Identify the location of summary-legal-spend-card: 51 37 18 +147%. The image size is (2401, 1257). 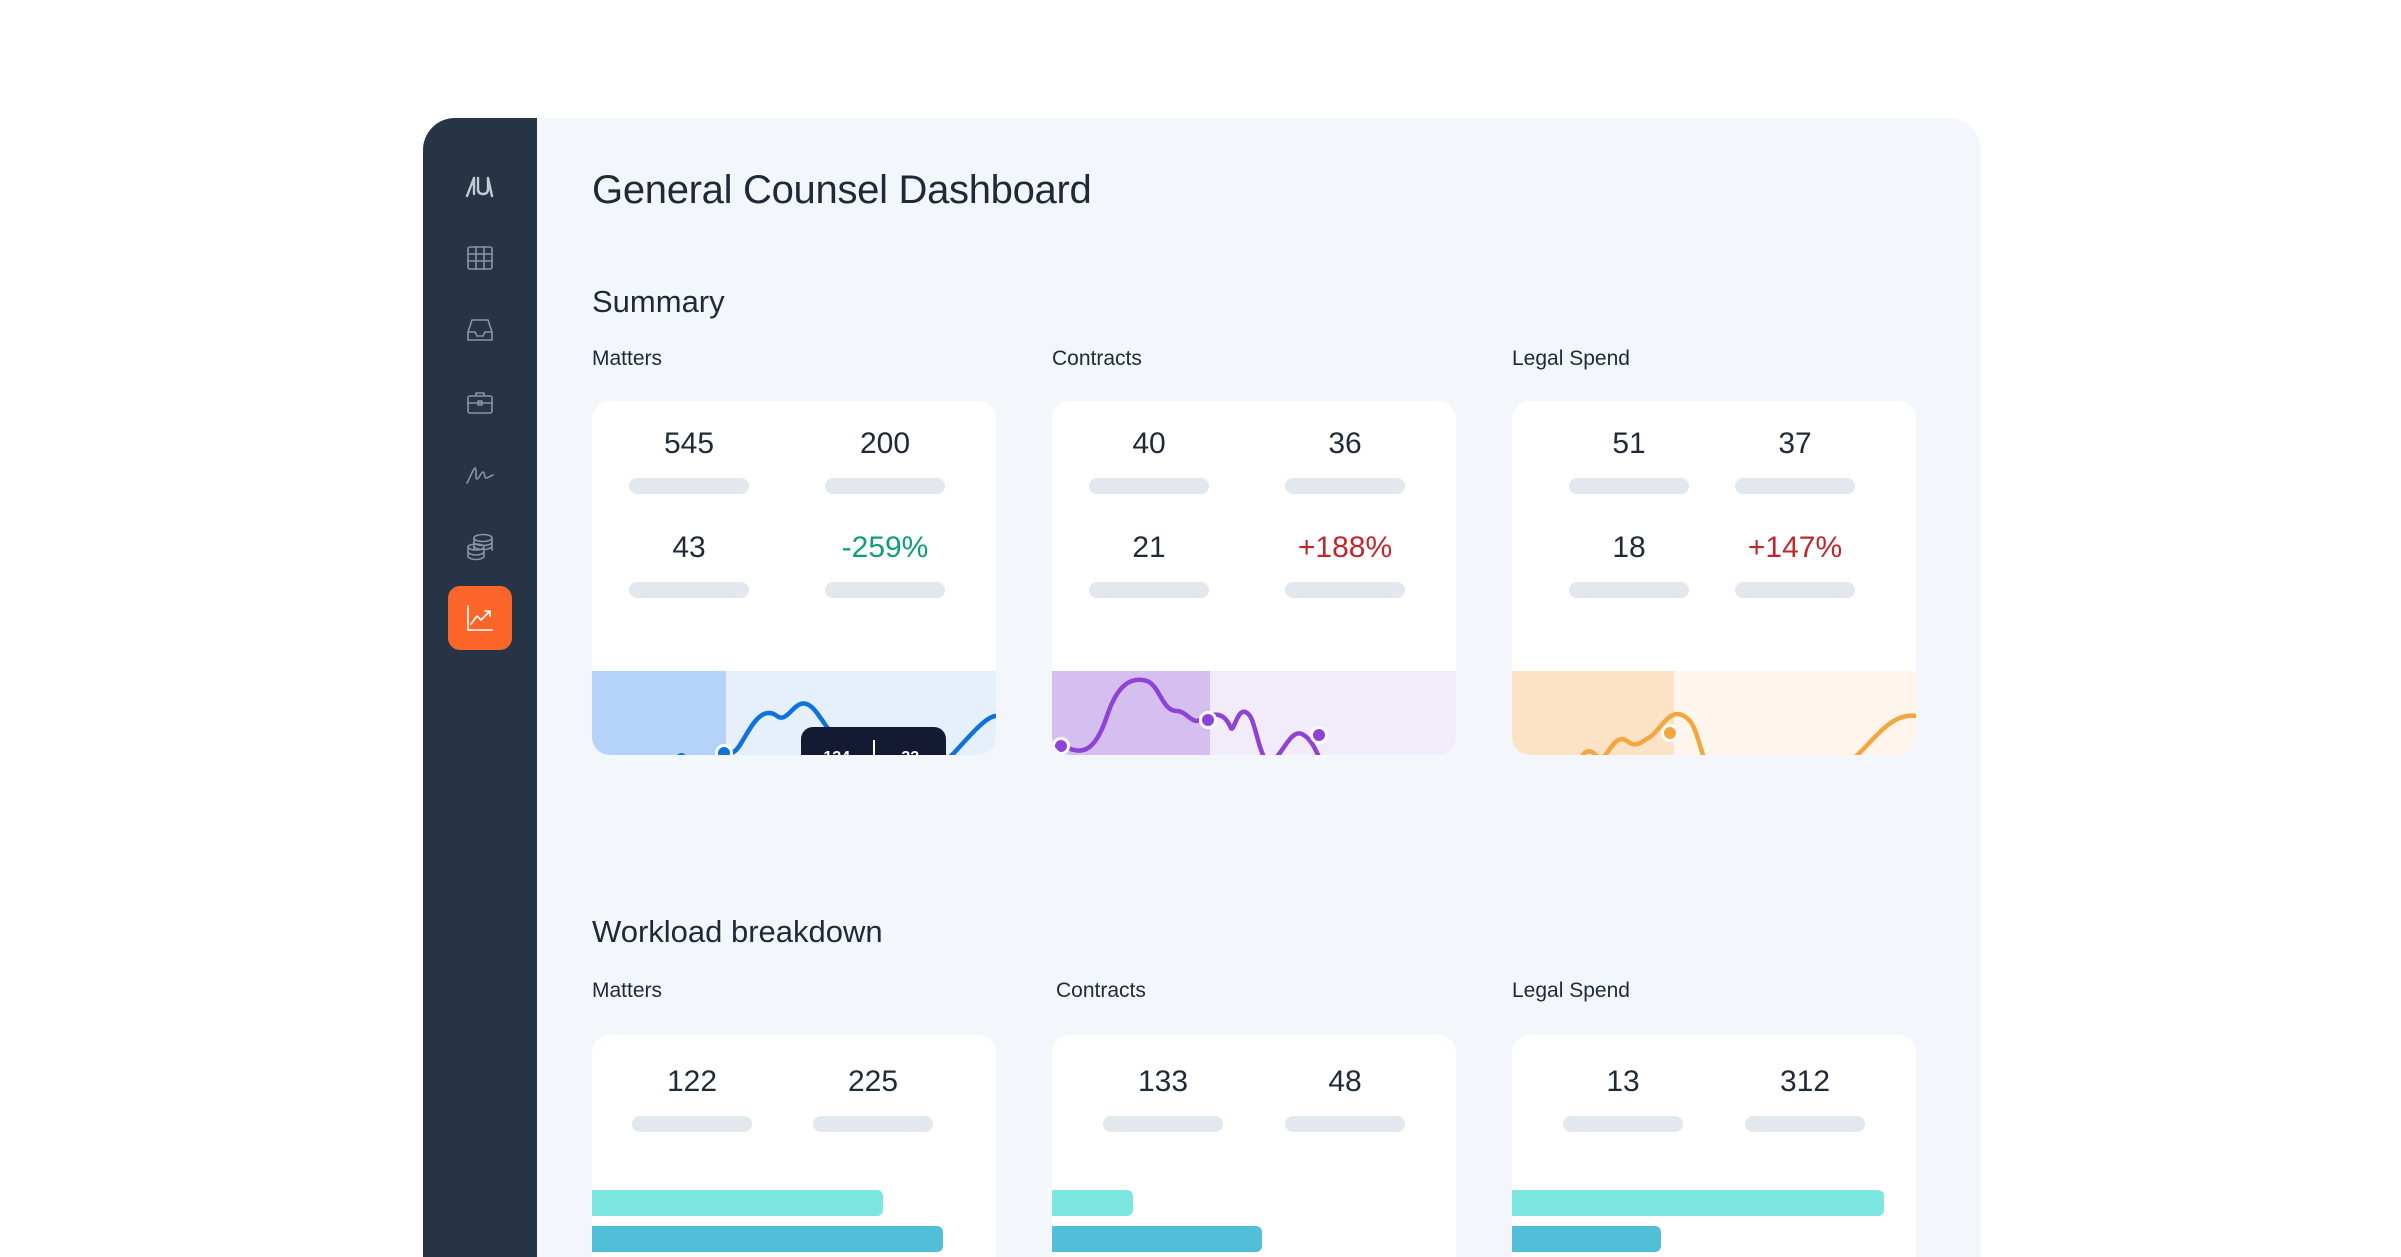
(1714, 578).